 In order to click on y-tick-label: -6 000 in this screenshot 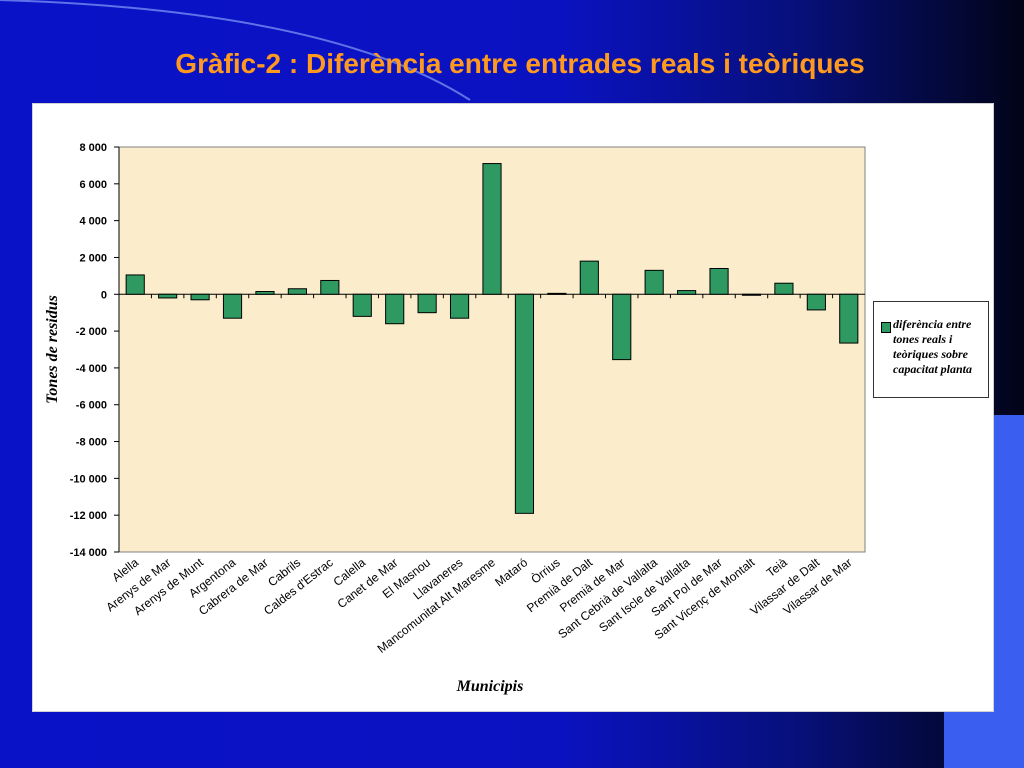, I will do `click(91, 406)`.